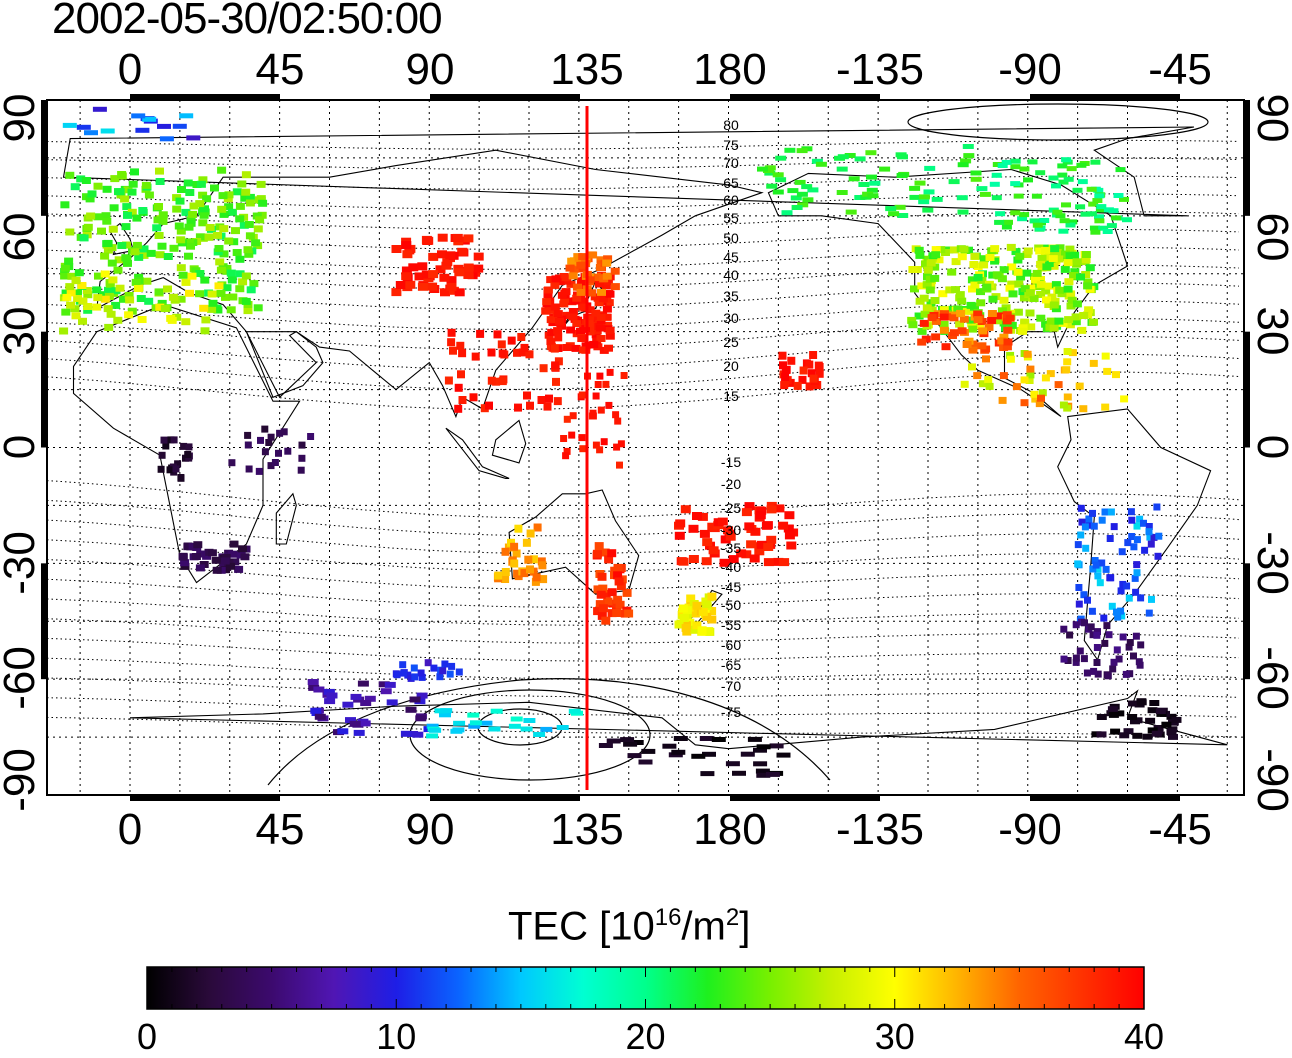  What do you see at coordinates (147, 1036) in the screenshot?
I see `colorbar-tick-label: 0` at bounding box center [147, 1036].